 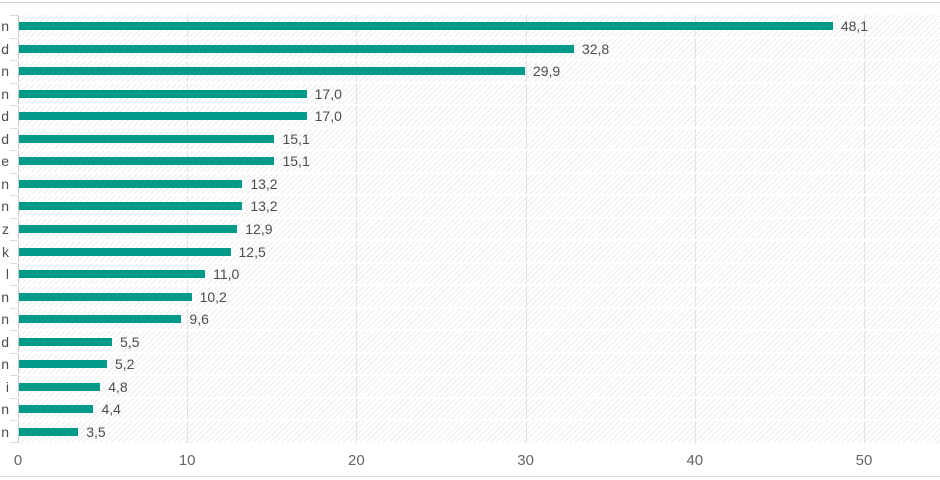 What do you see at coordinates (187, 460) in the screenshot?
I see `x-axis-tick-label: 10` at bounding box center [187, 460].